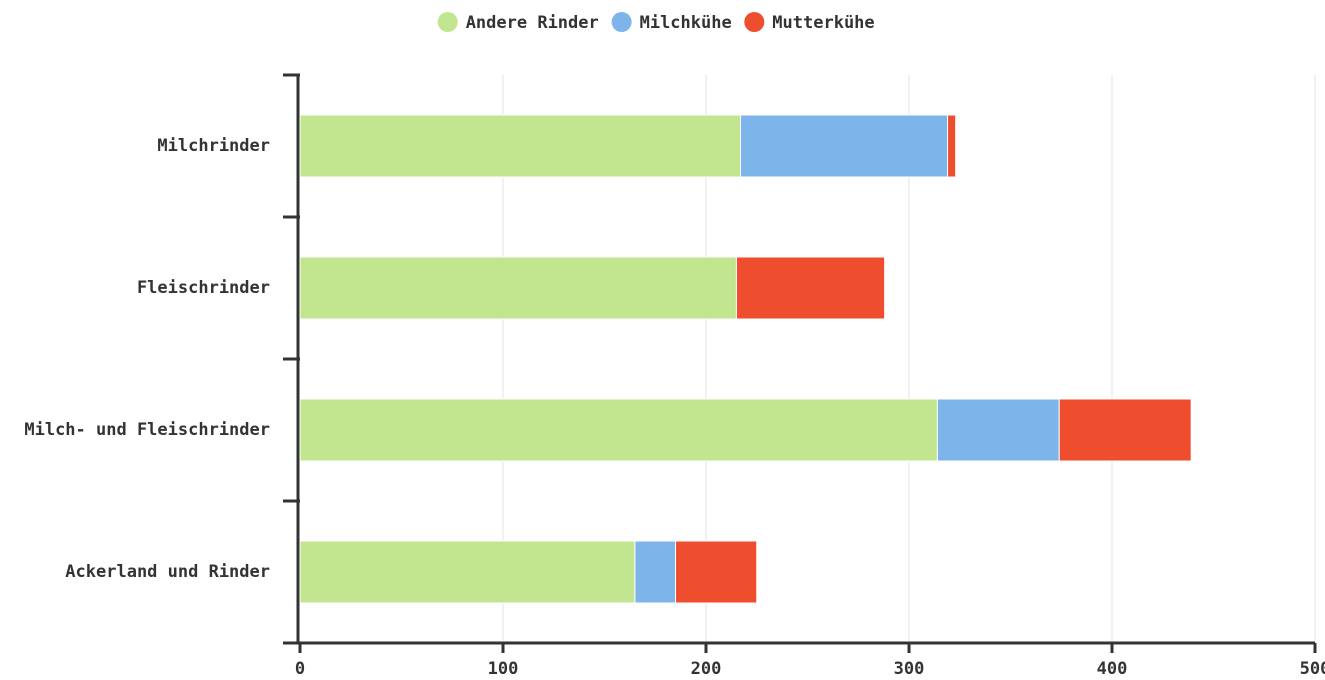 This screenshot has height=680, width=1325. I want to click on y-tick-label: Milch- und Fleischrinder, so click(147, 430).